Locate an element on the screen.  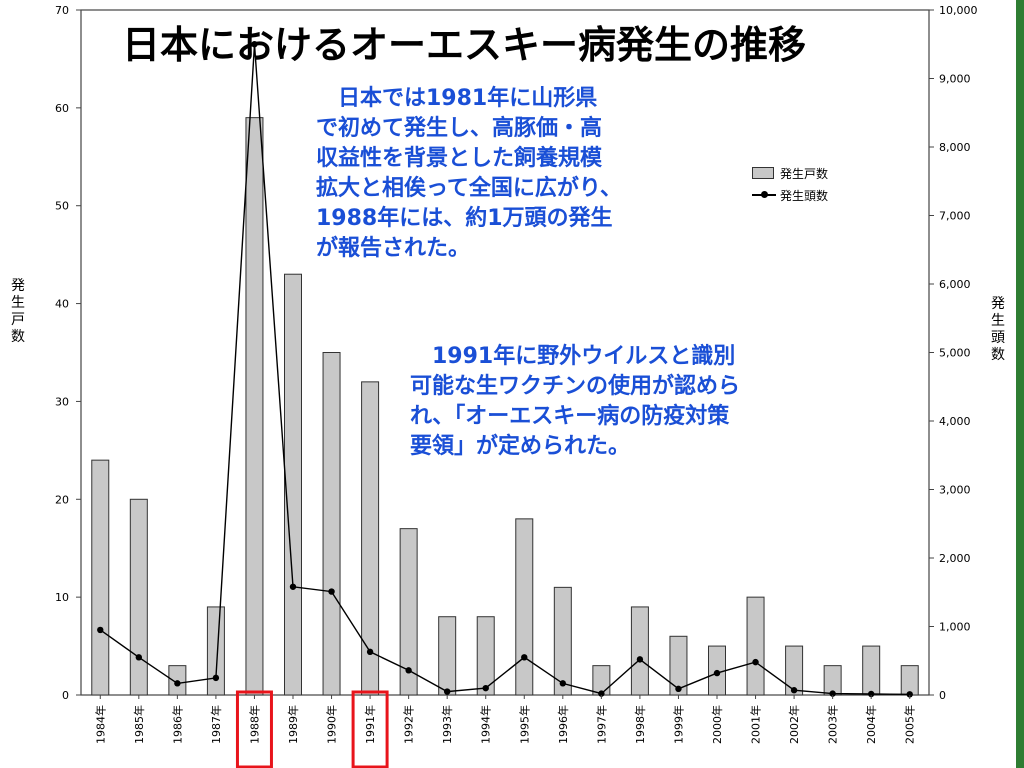
x-tick-label: 1999年 is located at coordinates (678, 724).